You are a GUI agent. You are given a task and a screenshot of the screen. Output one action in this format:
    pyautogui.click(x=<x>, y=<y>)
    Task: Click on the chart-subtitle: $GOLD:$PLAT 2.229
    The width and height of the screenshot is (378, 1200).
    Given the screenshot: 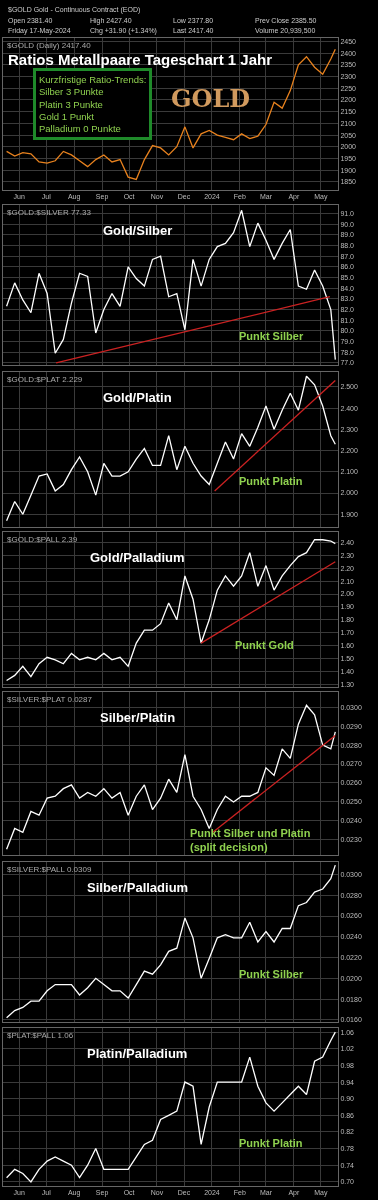 What is the action you would take?
    pyautogui.click(x=45, y=379)
    